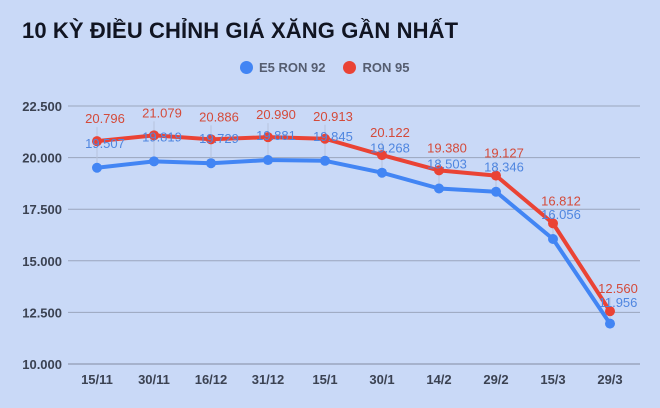 Image resolution: width=660 pixels, height=408 pixels. I want to click on data-label-e5-ron-92: 19.507, so click(105, 143).